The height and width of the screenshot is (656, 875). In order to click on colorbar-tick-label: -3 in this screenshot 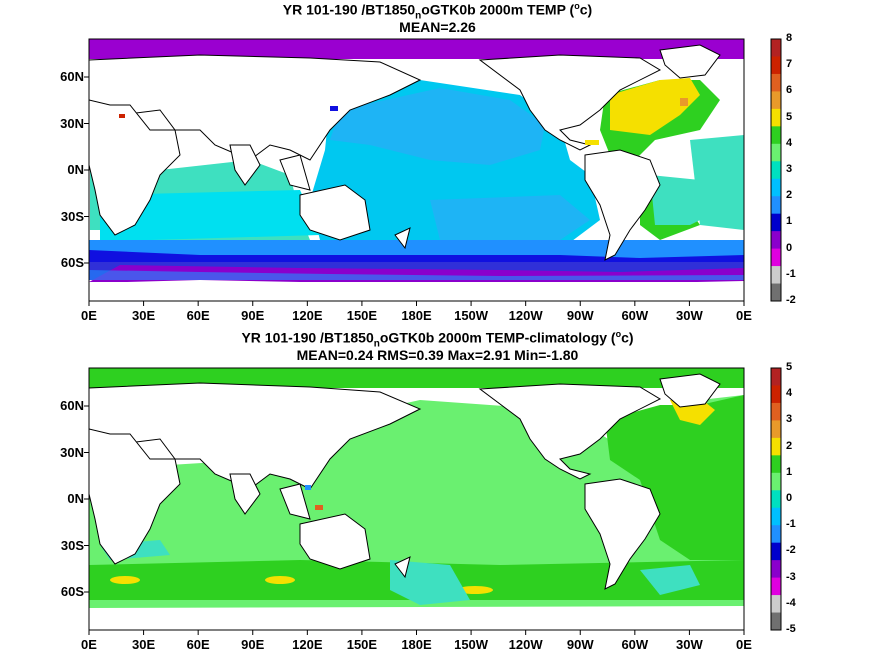, I will do `click(791, 576)`.